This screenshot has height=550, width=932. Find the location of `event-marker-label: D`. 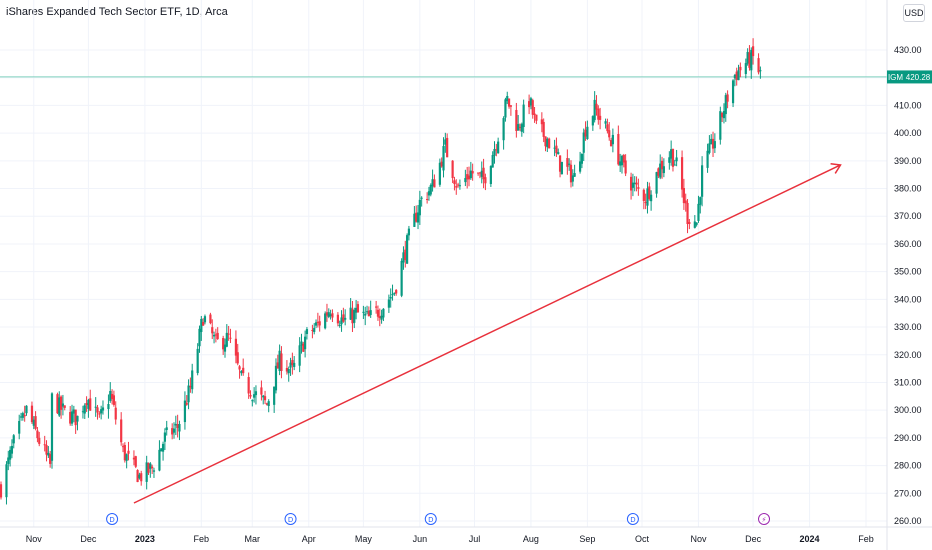

event-marker-label: D is located at coordinates (290, 520).